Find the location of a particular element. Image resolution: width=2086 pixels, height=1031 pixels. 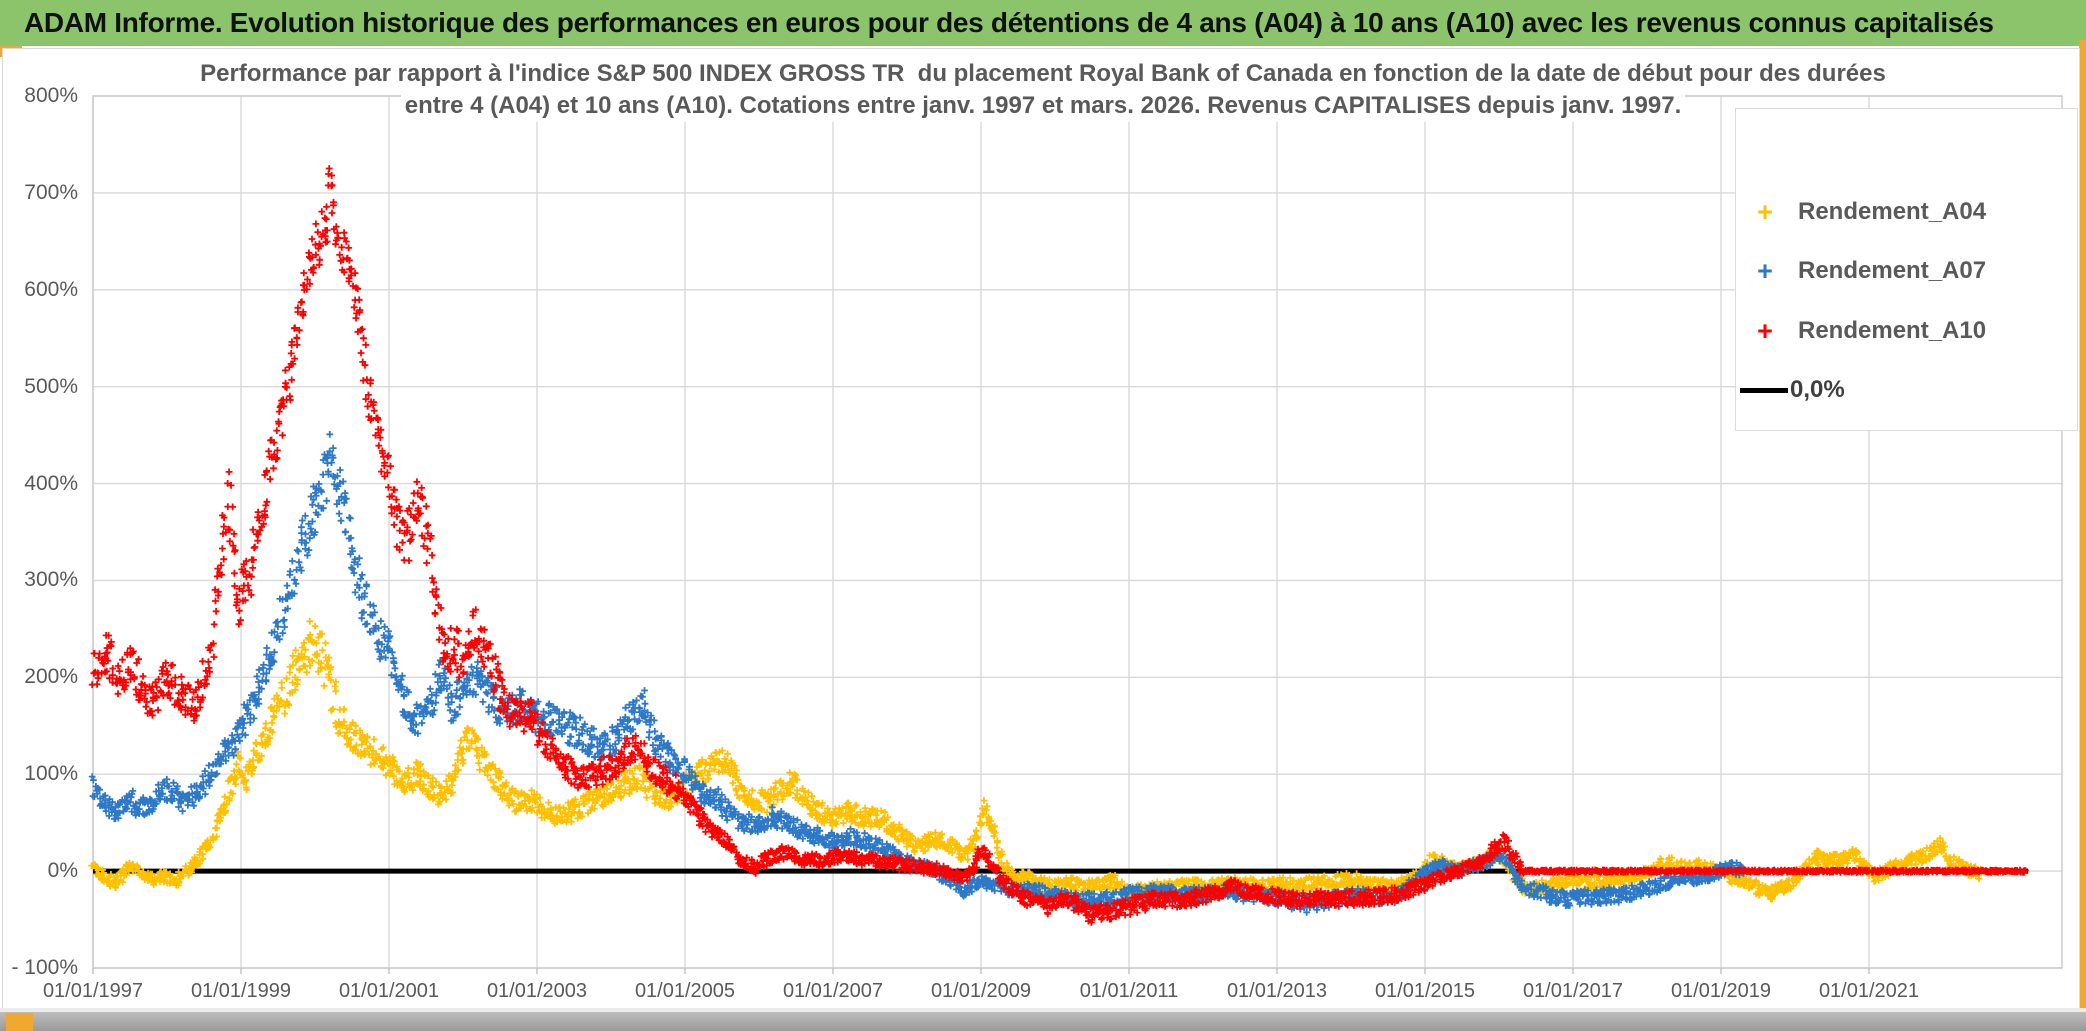

x-tick-label: 01/01/2015 is located at coordinates (1425, 991).